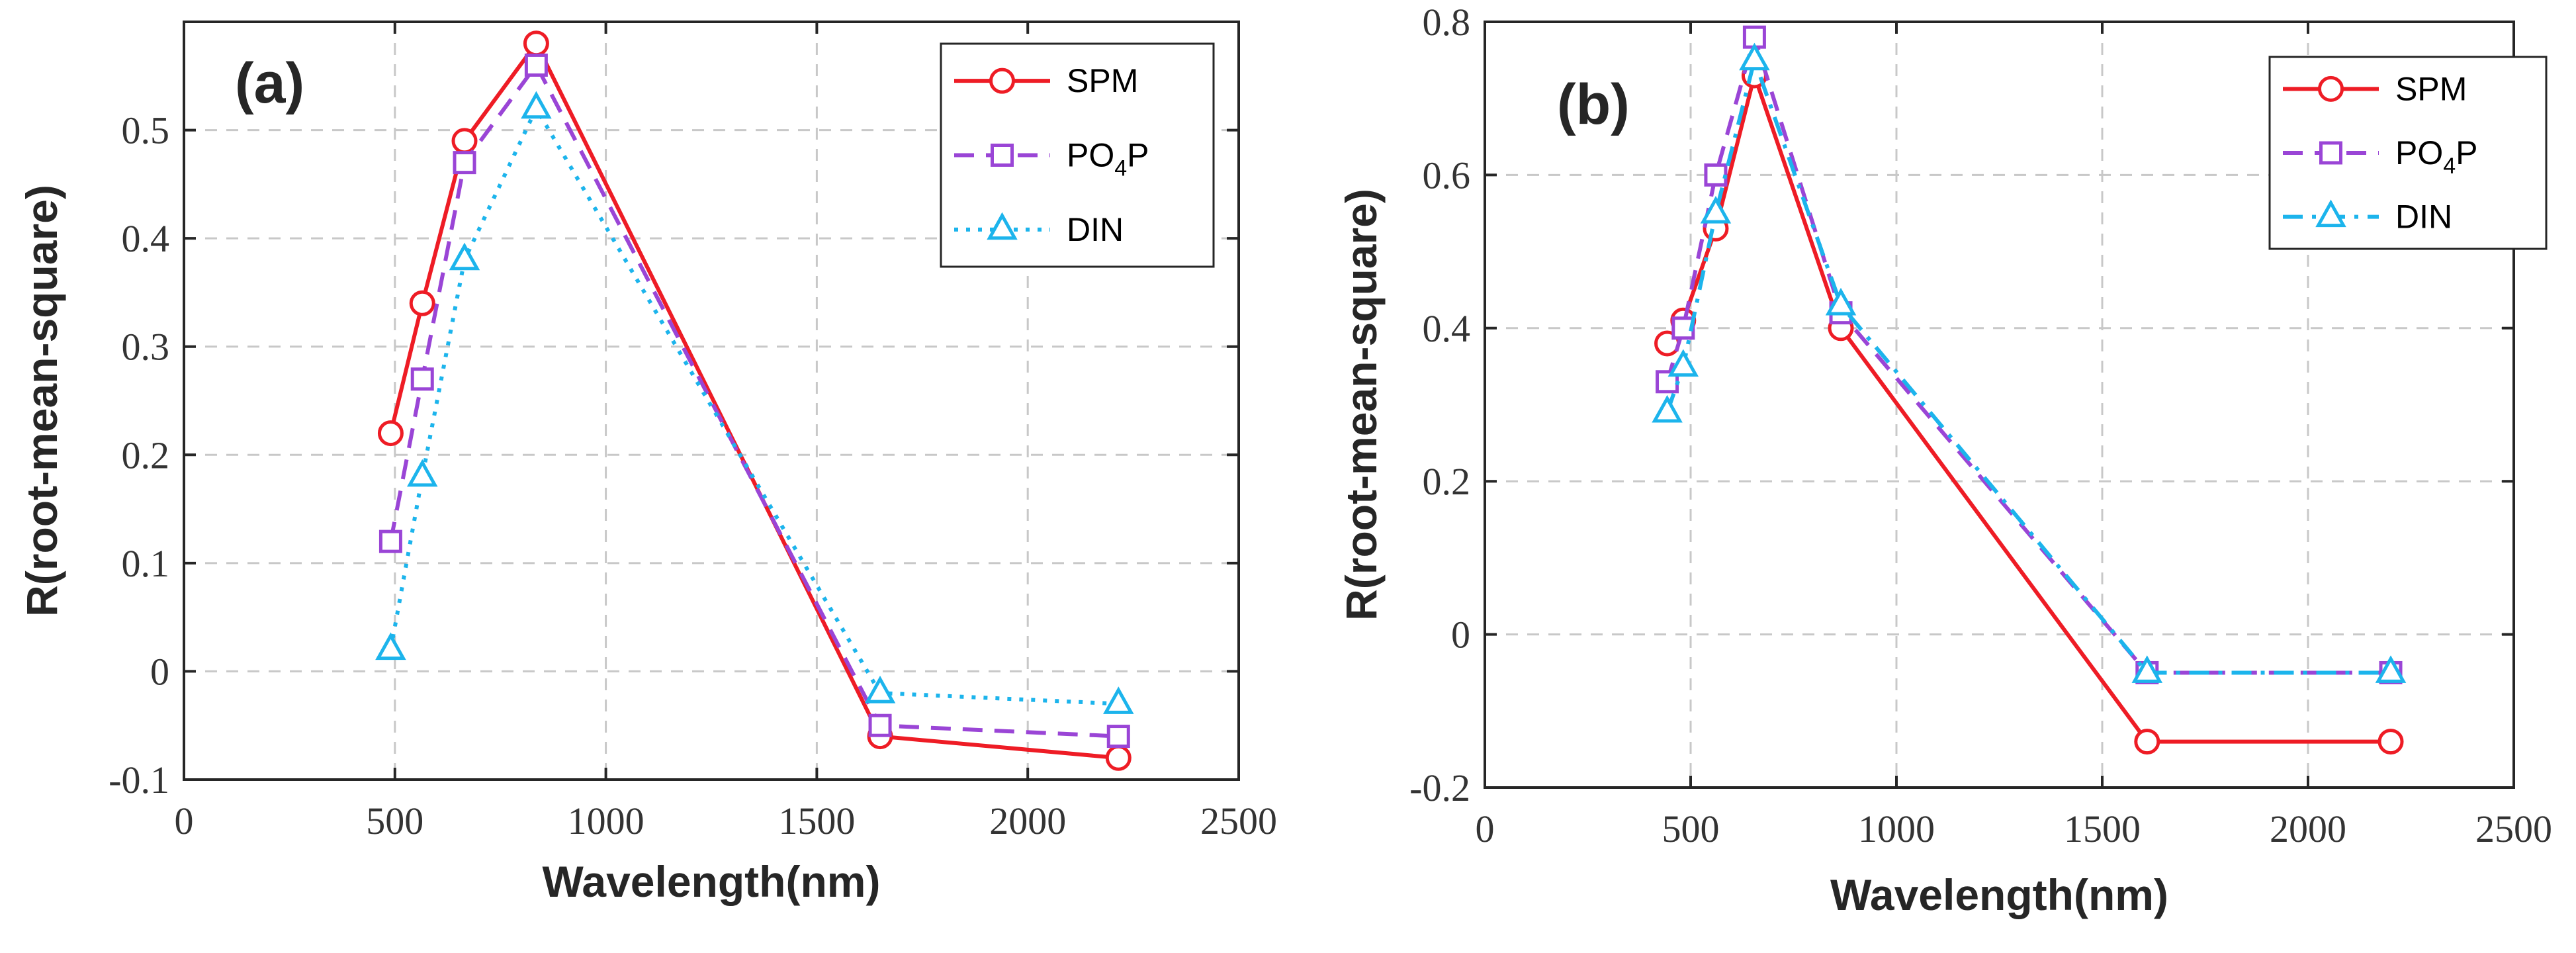 Image resolution: width=2576 pixels, height=953 pixels. What do you see at coordinates (146, 130) in the screenshot?
I see `y-tick-label: 0.5` at bounding box center [146, 130].